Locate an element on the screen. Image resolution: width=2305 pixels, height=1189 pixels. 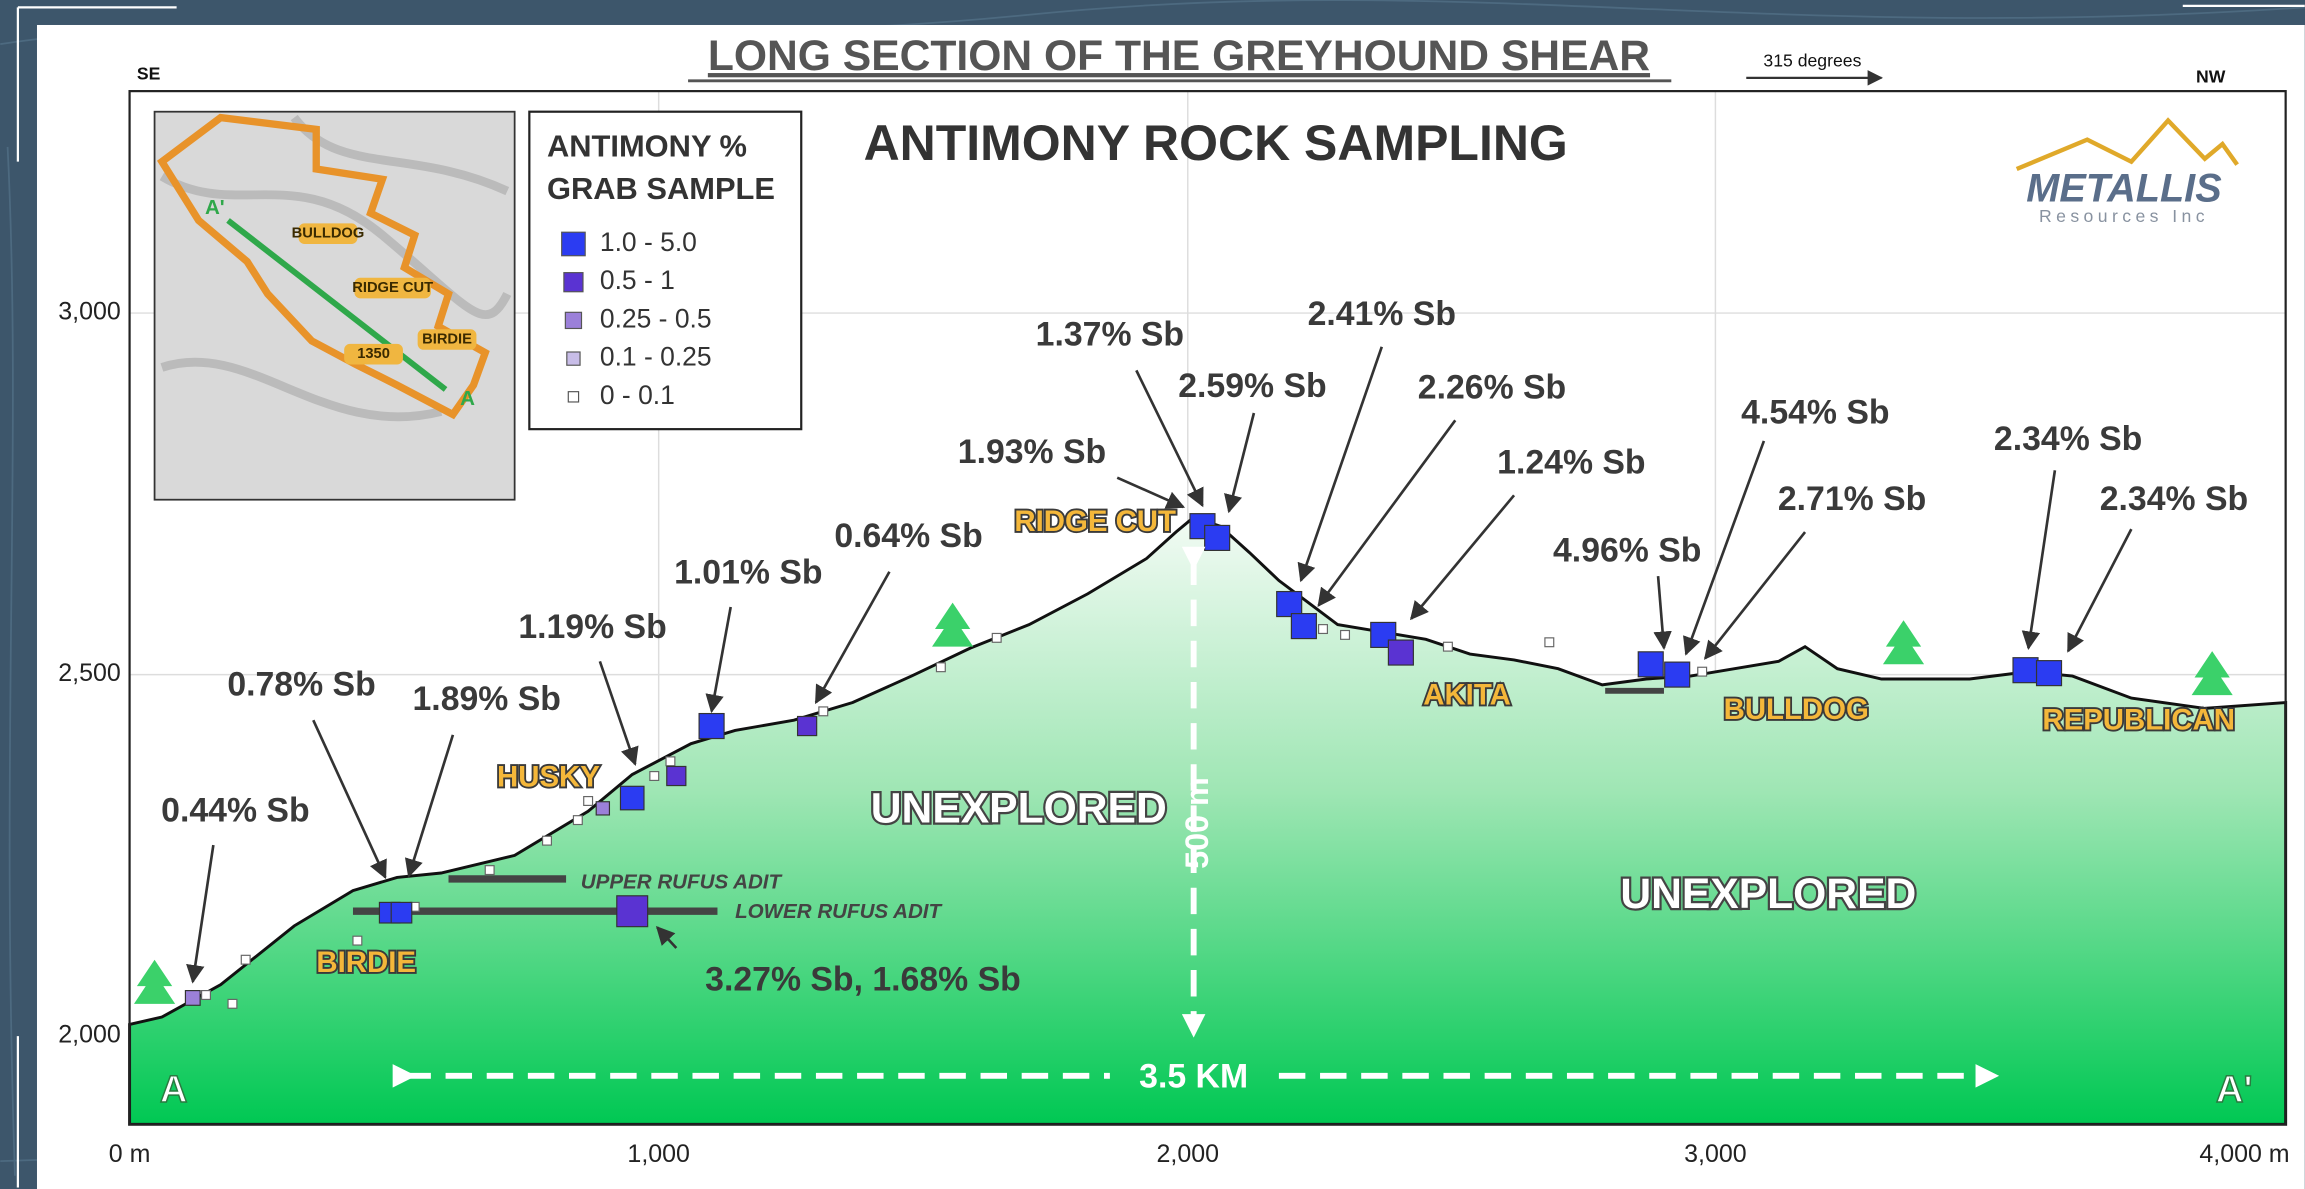
legend-label: 0.1 - 0.25 is located at coordinates (656, 357).